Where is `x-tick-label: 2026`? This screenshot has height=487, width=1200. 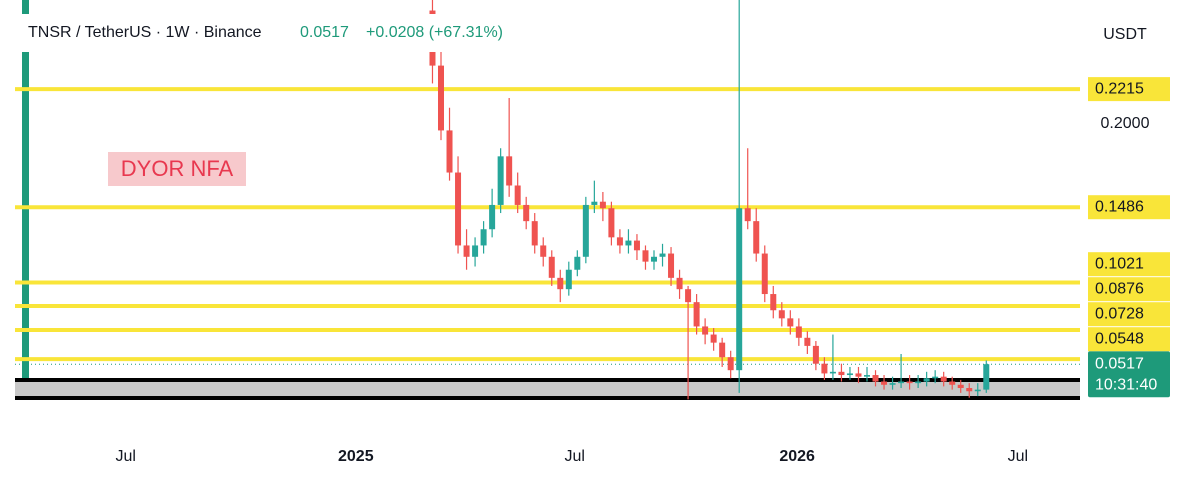 x-tick-label: 2026 is located at coordinates (797, 456).